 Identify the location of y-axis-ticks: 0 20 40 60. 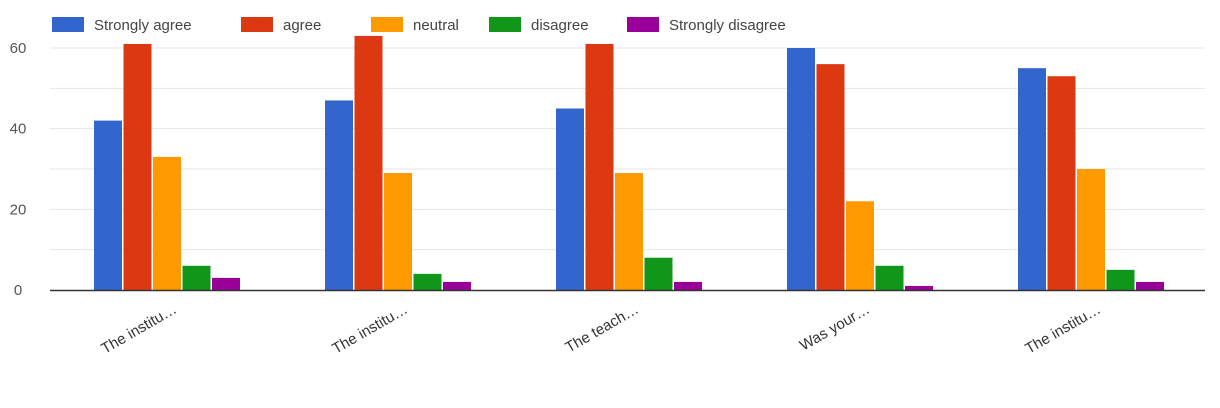
(18, 169).